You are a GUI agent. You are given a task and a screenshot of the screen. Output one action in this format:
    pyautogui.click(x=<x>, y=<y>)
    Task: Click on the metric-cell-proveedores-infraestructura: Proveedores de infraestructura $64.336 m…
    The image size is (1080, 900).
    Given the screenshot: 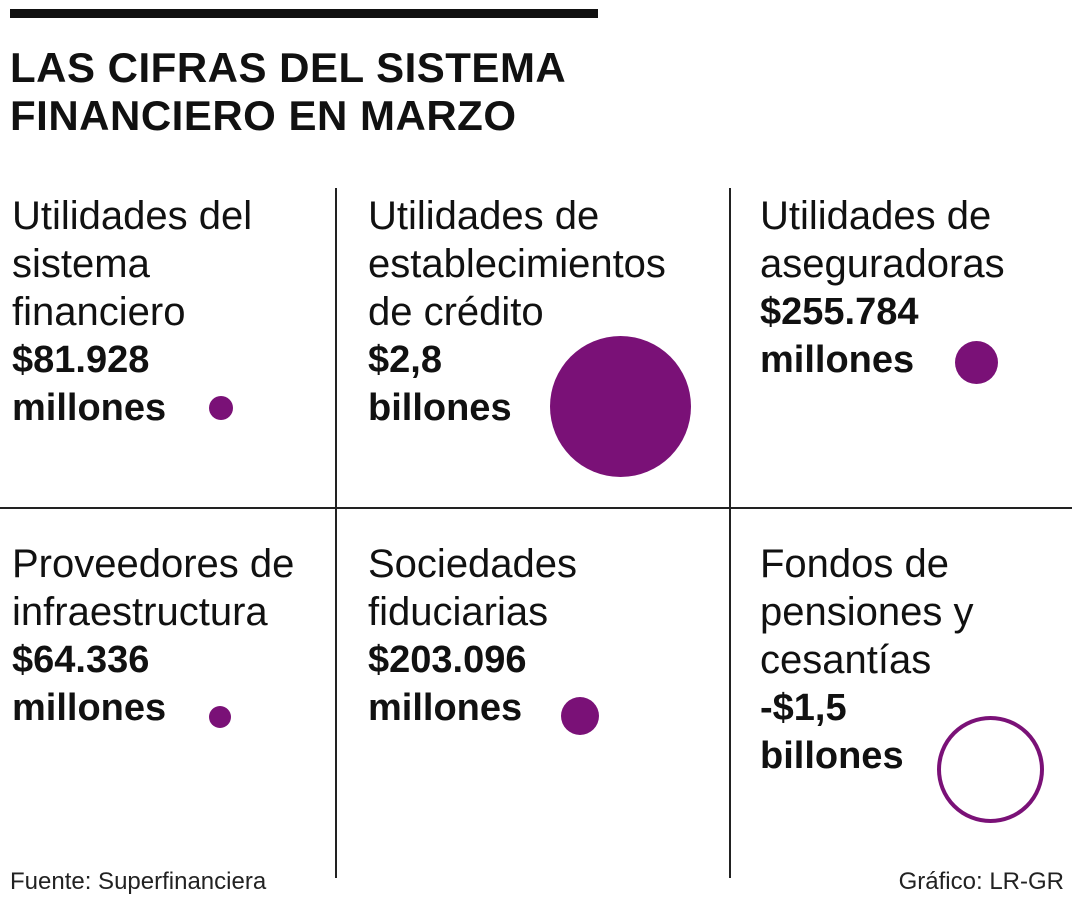 What is the action you would take?
    pyautogui.click(x=153, y=636)
    